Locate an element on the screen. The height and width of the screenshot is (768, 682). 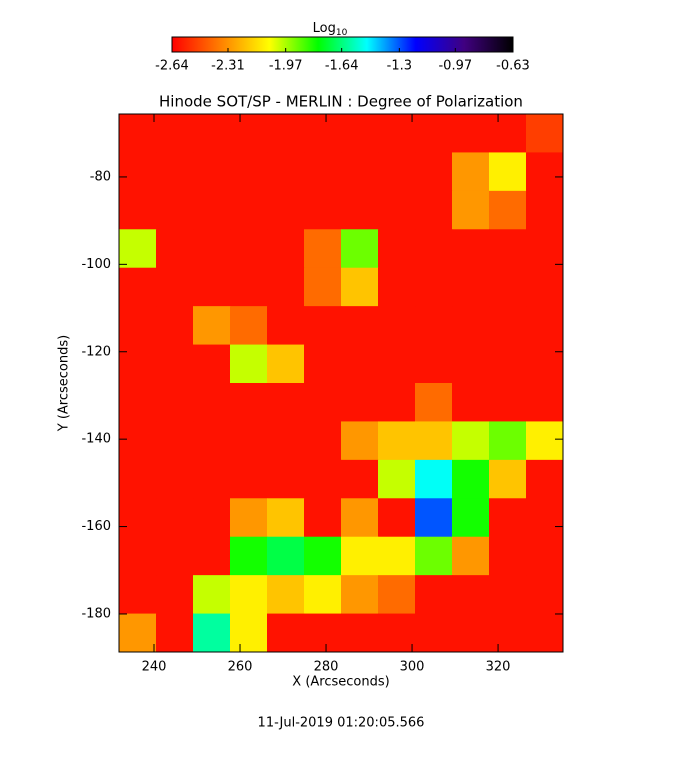
colorbar-tick-label: -1.97 is located at coordinates (286, 66).